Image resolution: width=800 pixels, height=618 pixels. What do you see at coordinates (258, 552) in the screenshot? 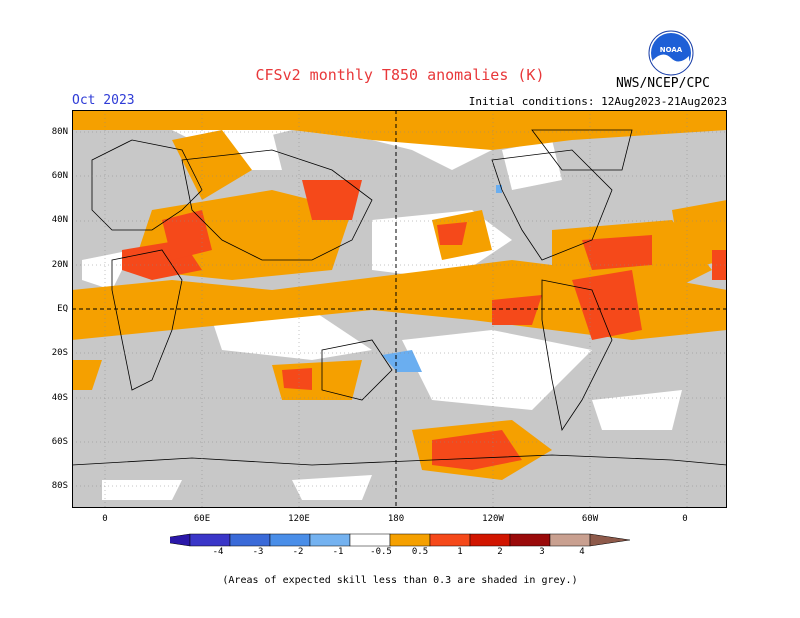
I see `colorbar-label-neg3: -3` at bounding box center [258, 552].